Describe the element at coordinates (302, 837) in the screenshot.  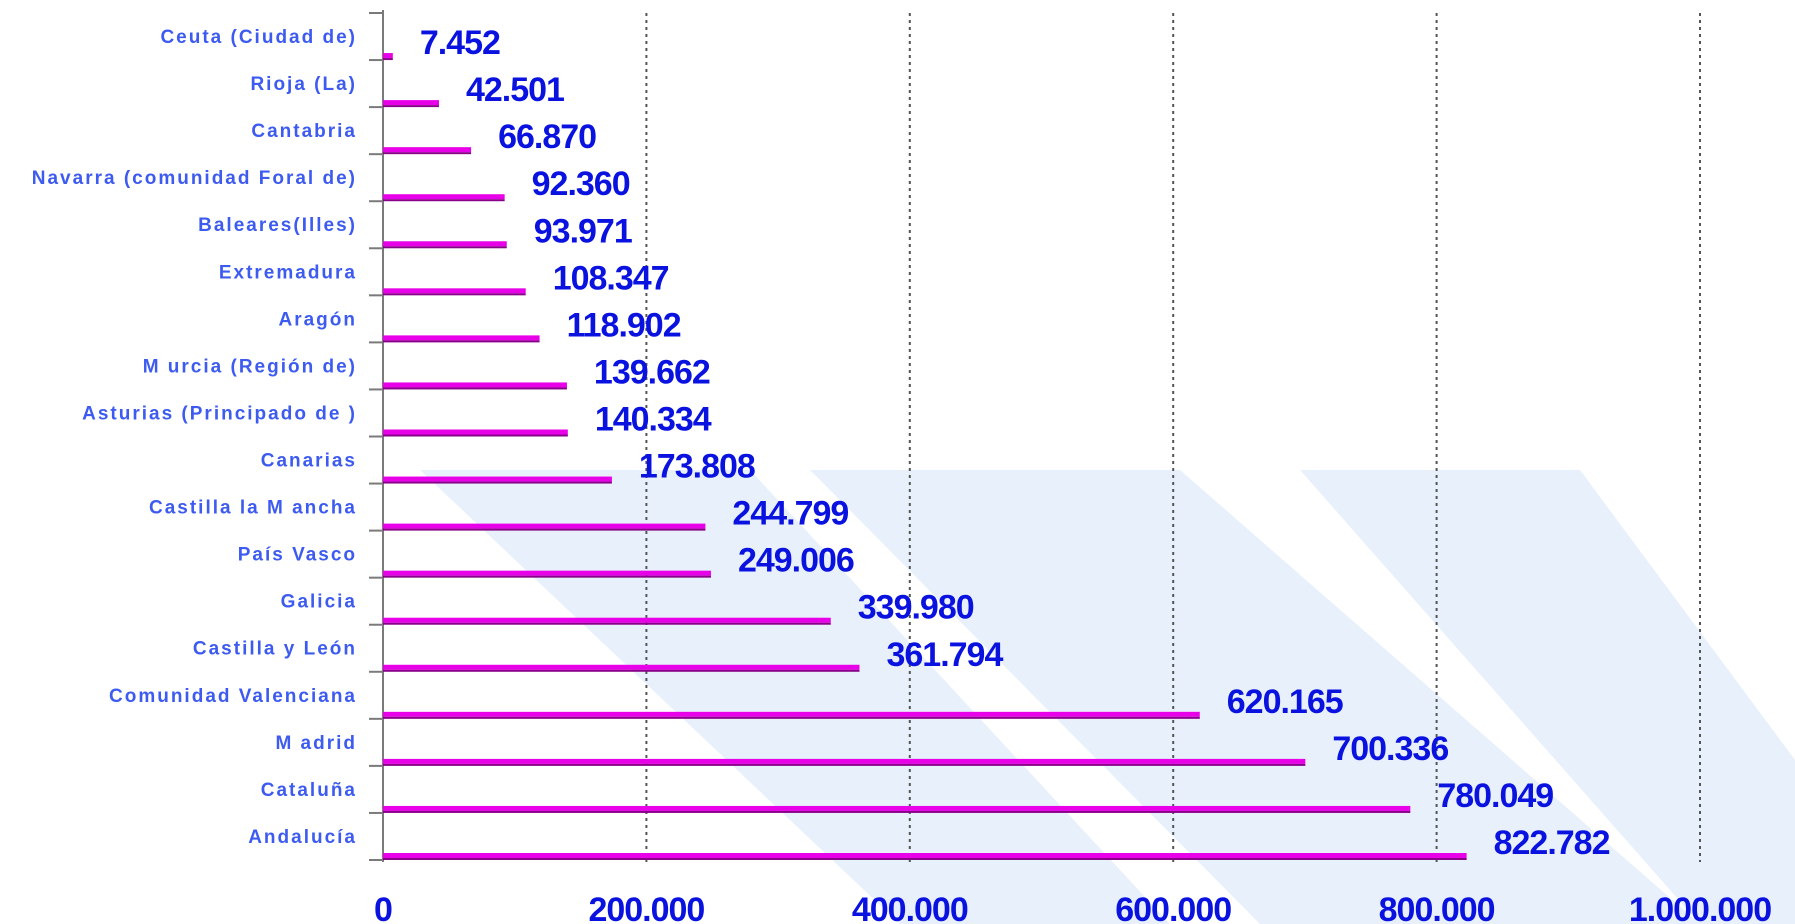
I see `category-label: Andalucía` at that location.